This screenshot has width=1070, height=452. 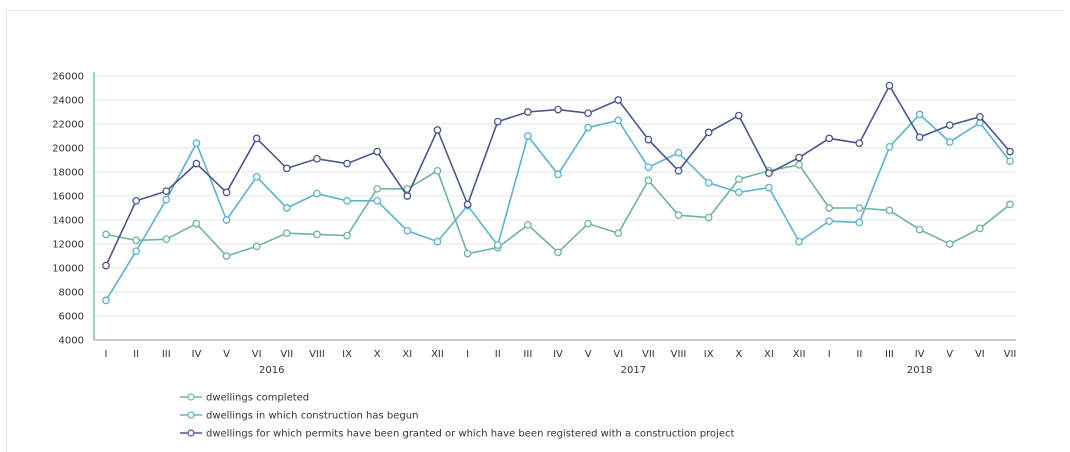 I want to click on year-label: 2018, so click(x=919, y=370).